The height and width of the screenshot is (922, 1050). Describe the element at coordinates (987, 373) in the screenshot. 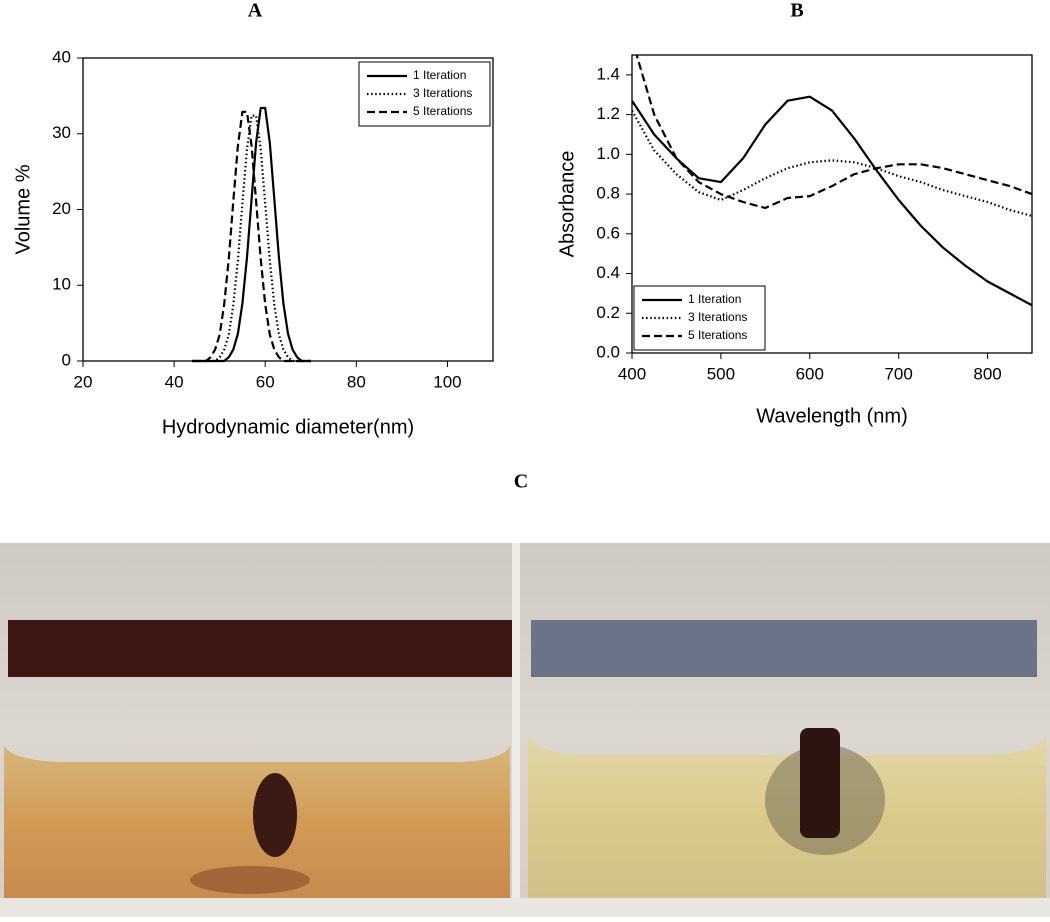

I see `x-tick-label: 800` at that location.